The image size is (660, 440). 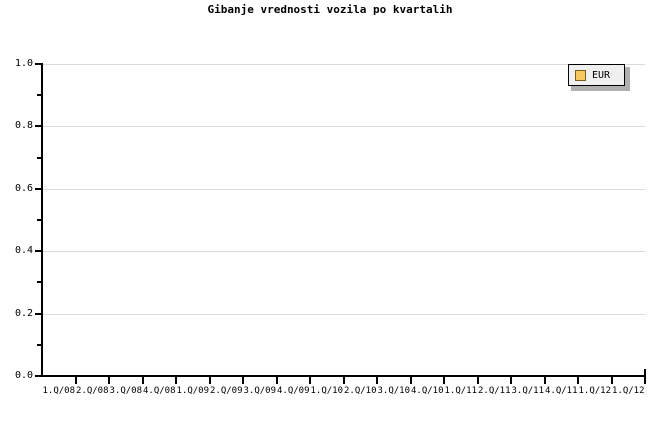 What do you see at coordinates (23, 63) in the screenshot?
I see `y-axis-label: 1.0` at bounding box center [23, 63].